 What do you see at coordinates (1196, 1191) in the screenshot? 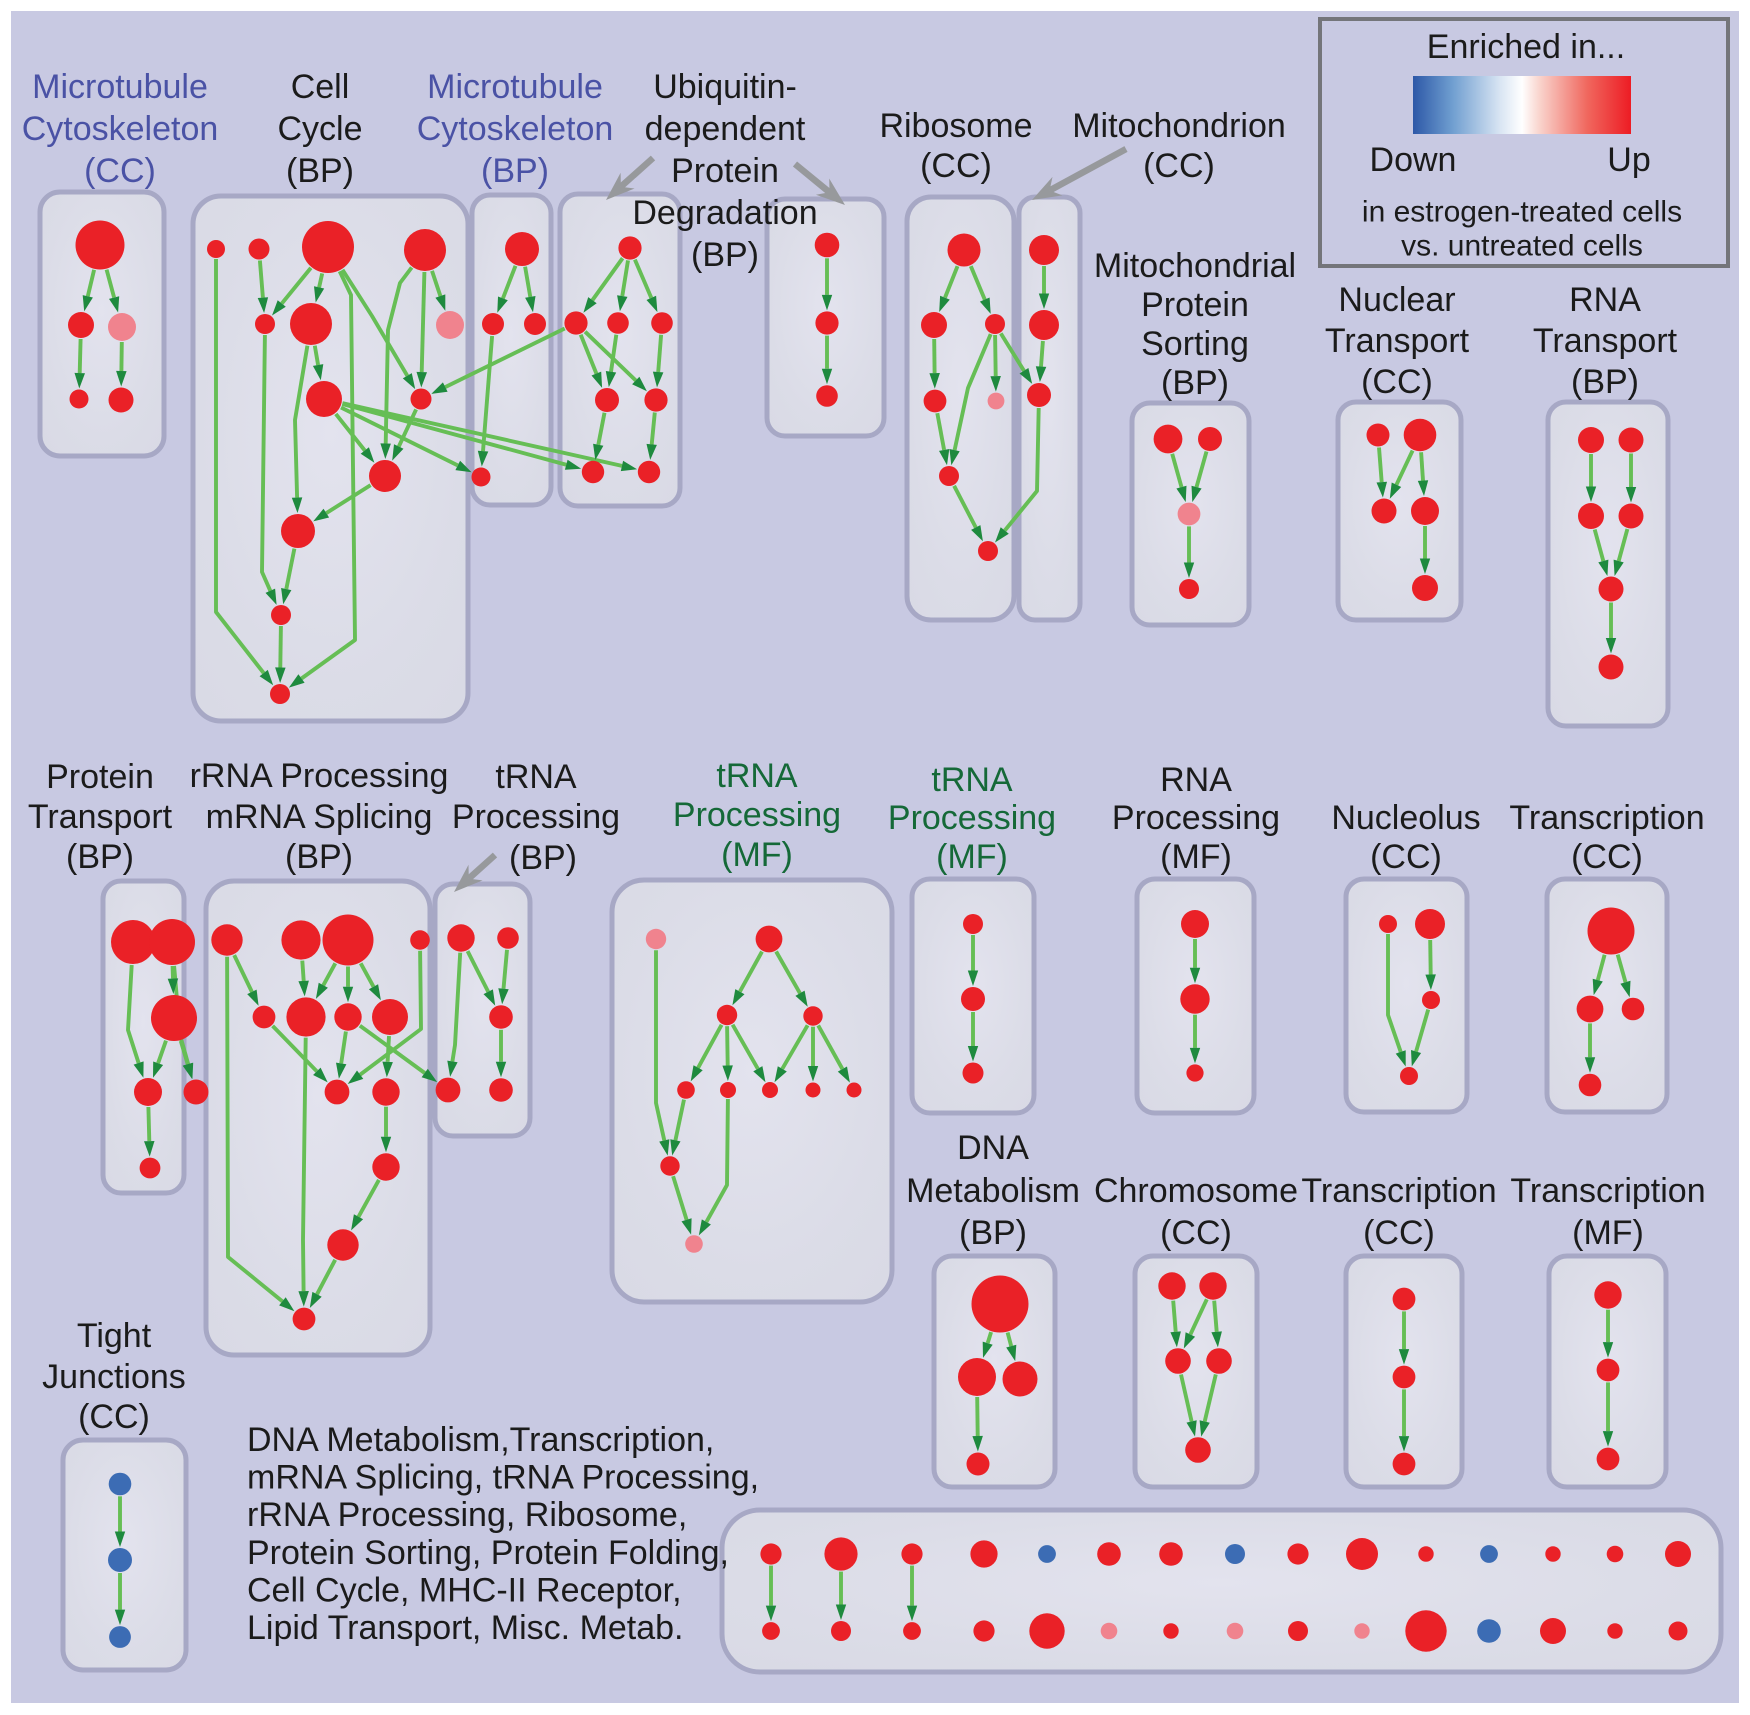
I see `svg-text: Chromosome` at bounding box center [1196, 1191].